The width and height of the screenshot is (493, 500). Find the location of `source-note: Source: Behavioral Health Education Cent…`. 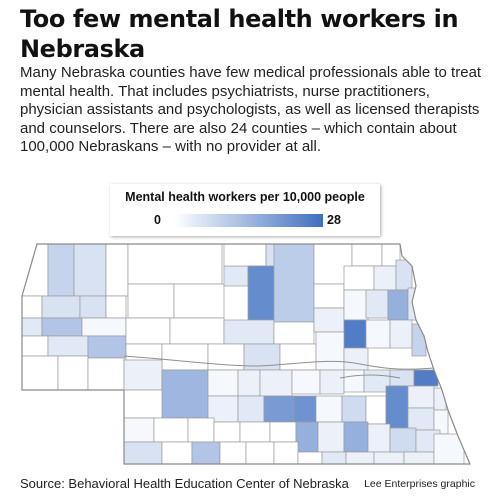

source-note: Source: Behavioral Health Education Cent… is located at coordinates (184, 483).